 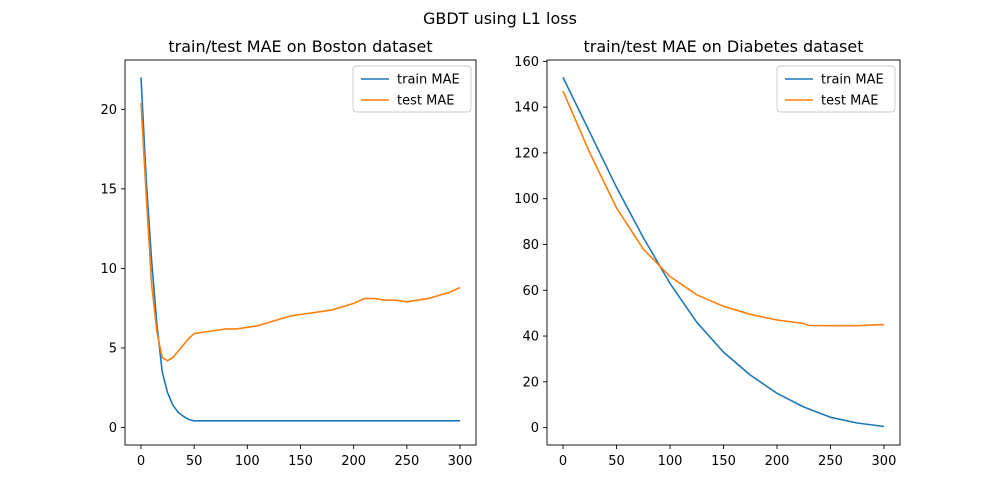 I want to click on diabetes-y-tick-label: 0, so click(x=535, y=428).